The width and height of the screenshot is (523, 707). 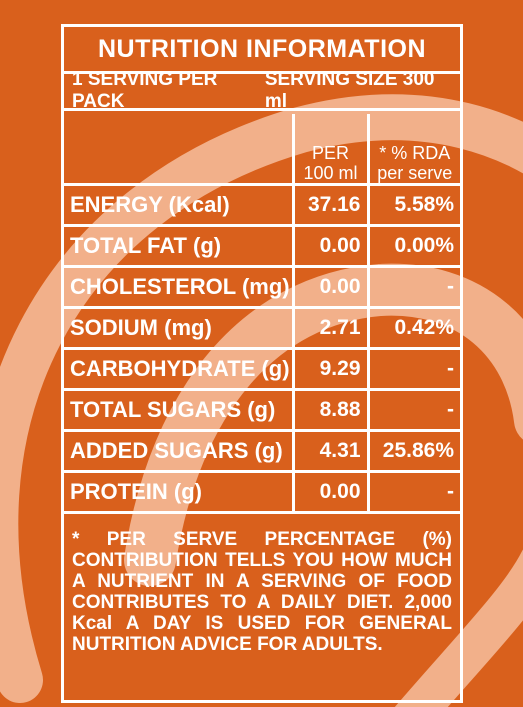 What do you see at coordinates (262, 50) in the screenshot?
I see `panel-title: NUTRITION INFORMATION` at bounding box center [262, 50].